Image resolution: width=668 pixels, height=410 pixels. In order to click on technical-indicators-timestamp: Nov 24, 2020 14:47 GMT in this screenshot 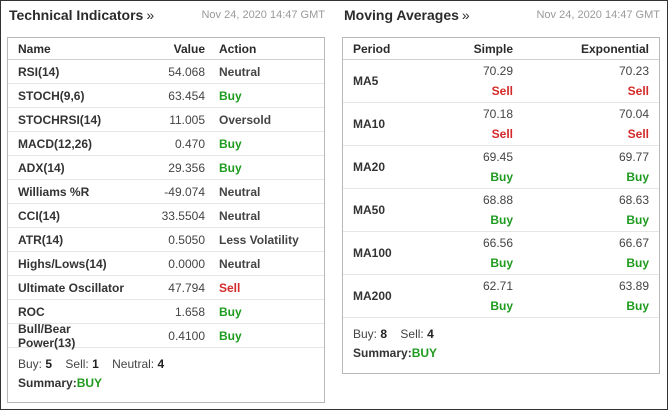, I will do `click(263, 15)`.